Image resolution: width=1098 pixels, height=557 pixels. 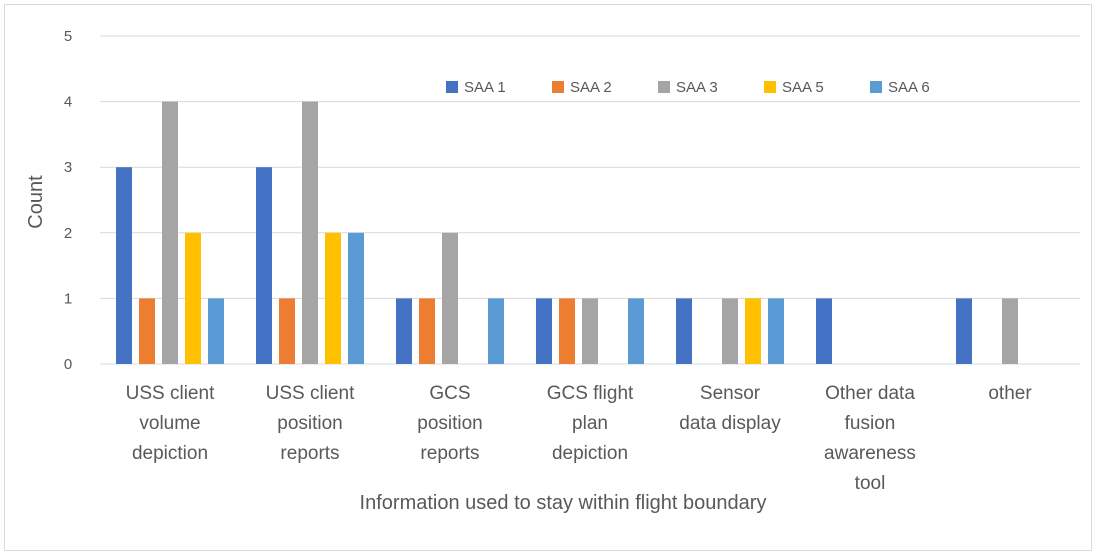 I want to click on x-category-label-line: awareness, so click(x=870, y=453).